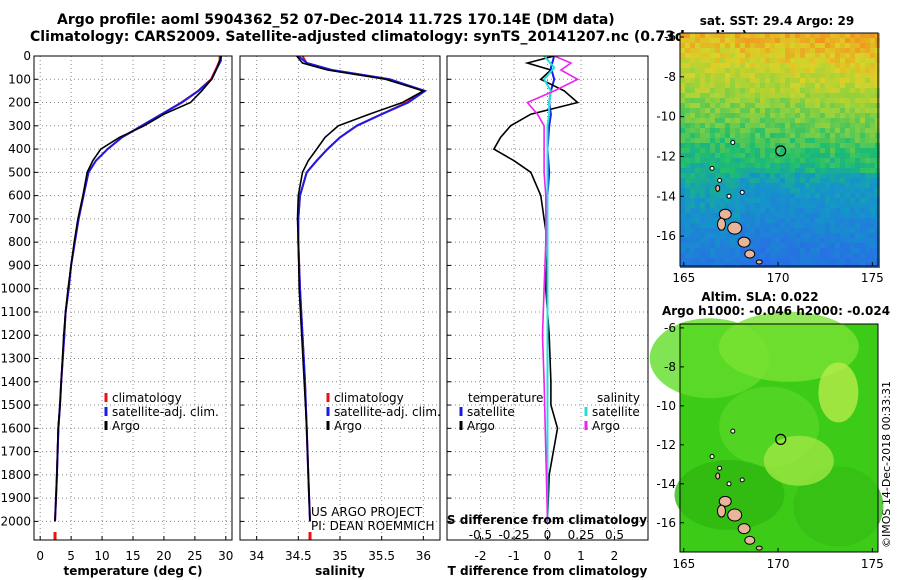 Image resolution: width=900 pixels, height=580 pixels. Describe the element at coordinates (872, 278) in the screenshot. I see `map-x-tick-label: 175` at that location.